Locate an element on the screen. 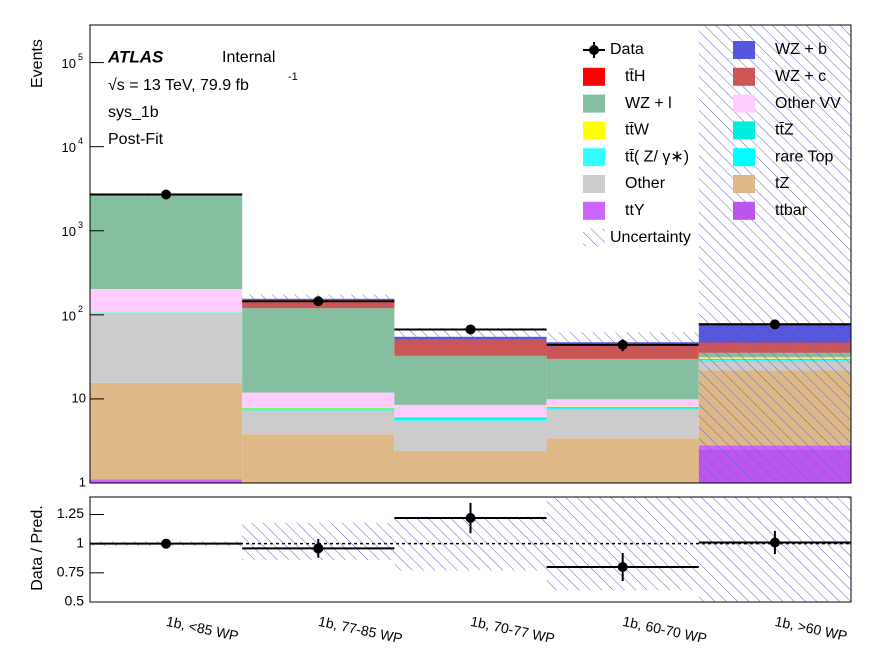 This screenshot has height=672, width=896. x-tick-label: 1b, 70-77 WP is located at coordinates (512, 629).